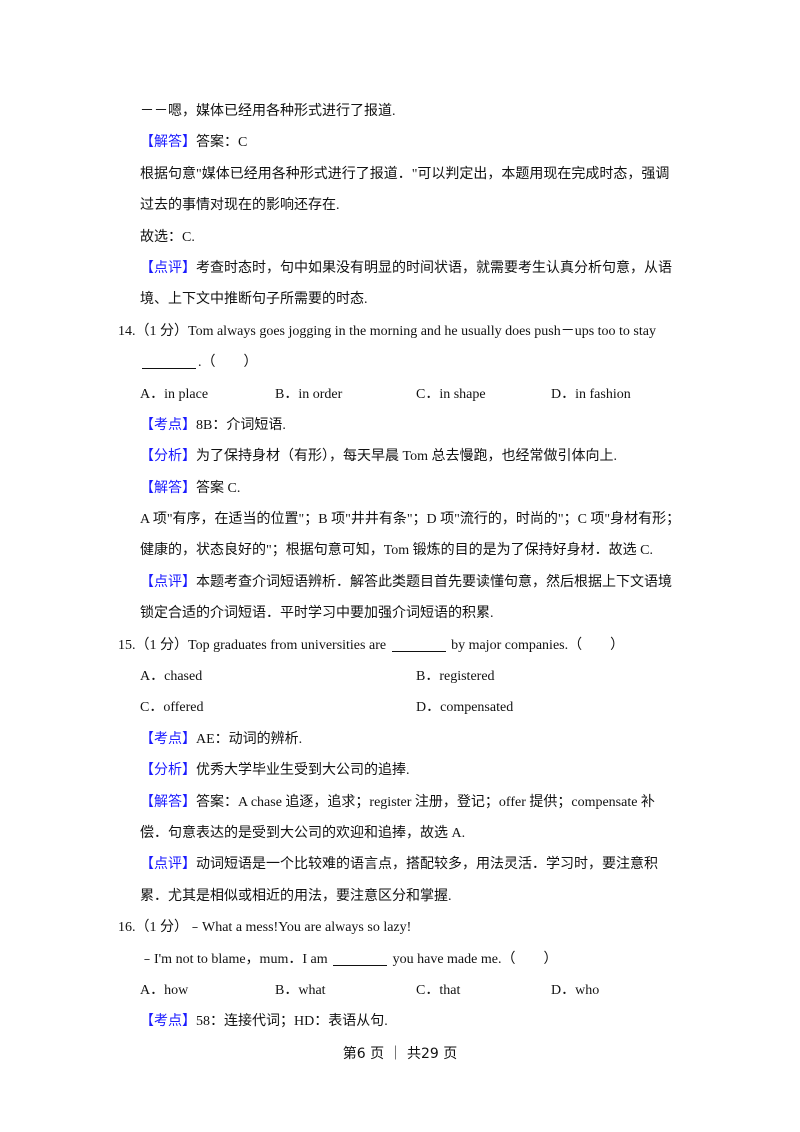 The height and width of the screenshot is (1132, 800). I want to click on q13-explain-1: 根据句意"媒体已经用各种形式进行了报道．"可以判定出，本题用现在完成时态，强调, so click(405, 174).